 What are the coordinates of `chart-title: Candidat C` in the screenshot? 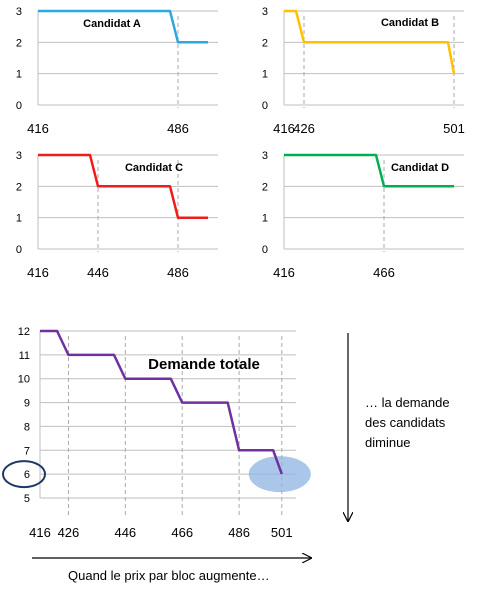 It's located at (154, 168).